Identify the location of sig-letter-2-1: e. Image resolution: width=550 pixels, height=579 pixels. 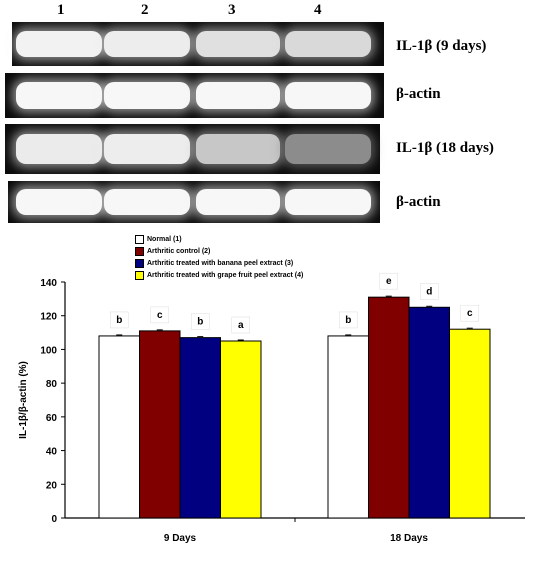
(389, 281).